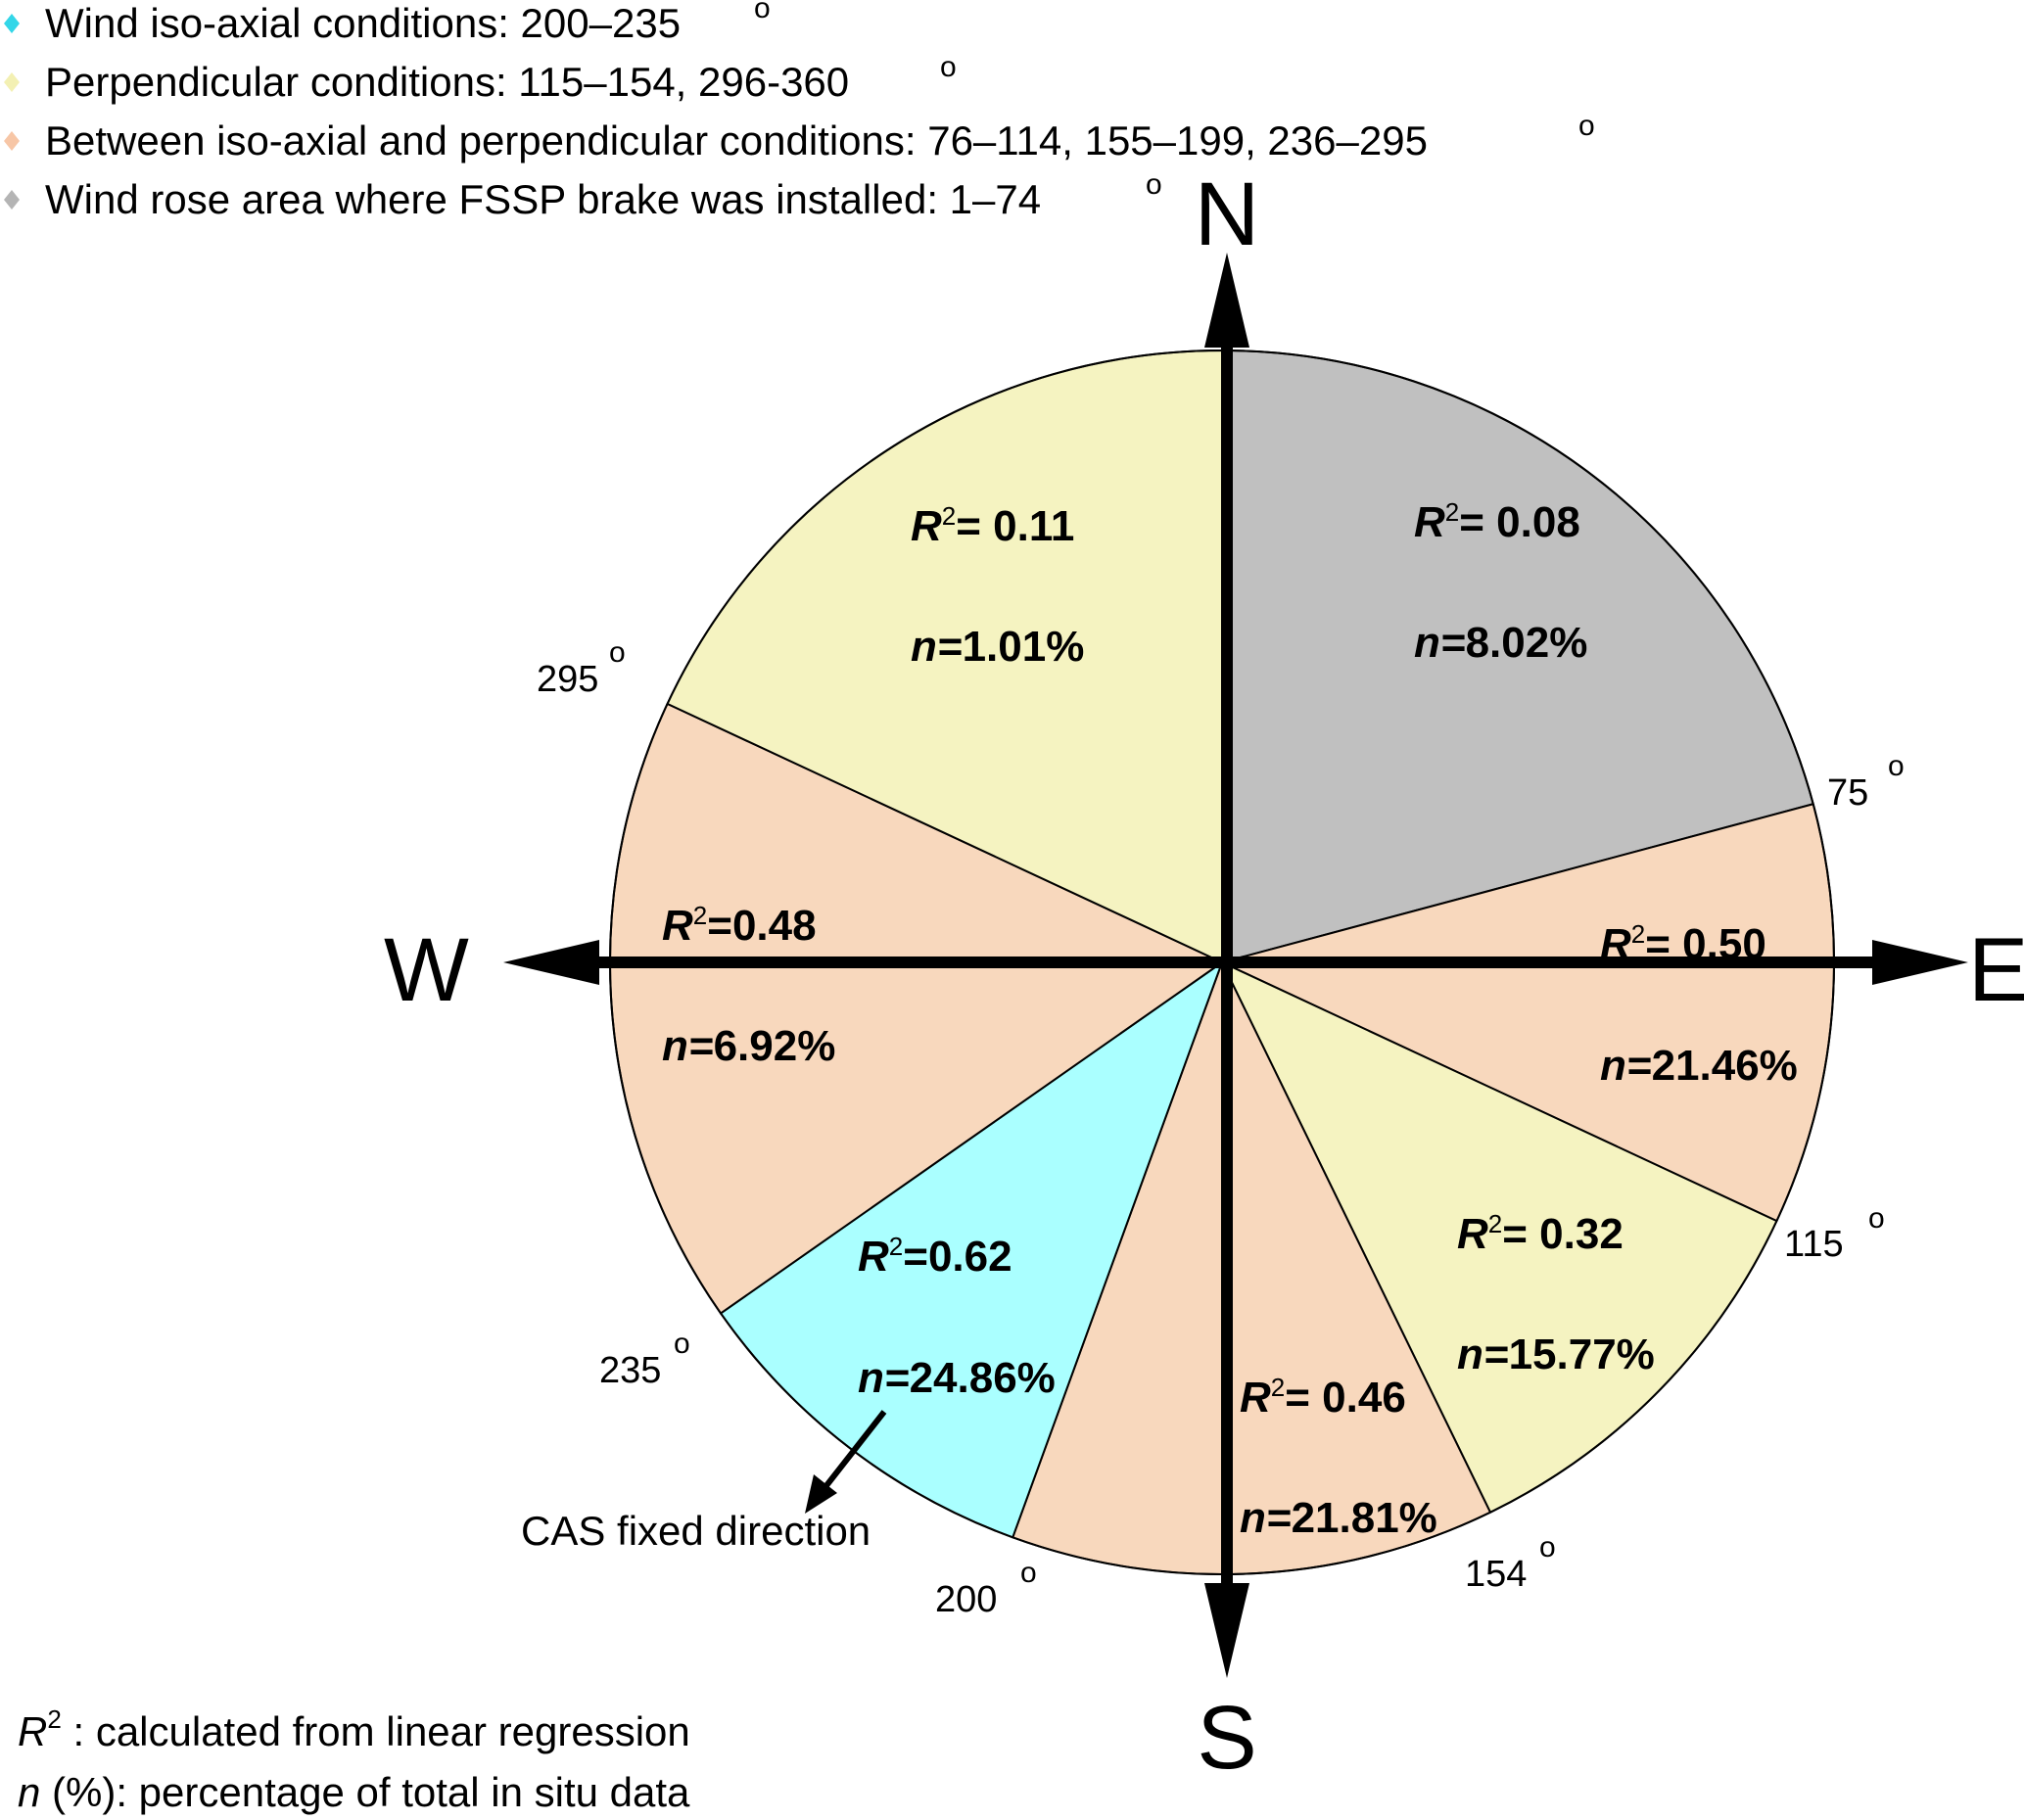 Image resolution: width=2024 pixels, height=1820 pixels. What do you see at coordinates (1227, 214) in the screenshot?
I see `cardinal-north: N` at bounding box center [1227, 214].